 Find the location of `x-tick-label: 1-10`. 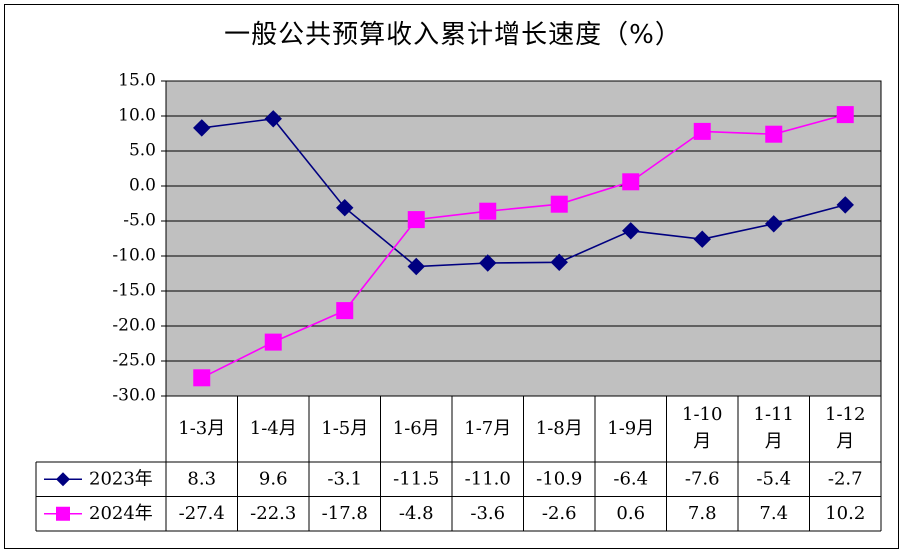

x-tick-label: 1-10 is located at coordinates (702, 414).